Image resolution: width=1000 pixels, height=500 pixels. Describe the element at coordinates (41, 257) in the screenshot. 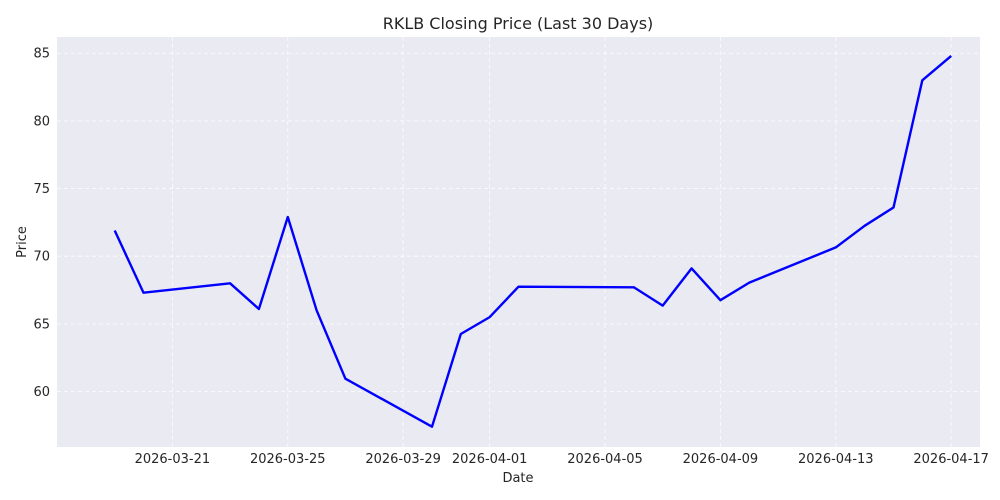

I see `y-tick-label: 70` at that location.